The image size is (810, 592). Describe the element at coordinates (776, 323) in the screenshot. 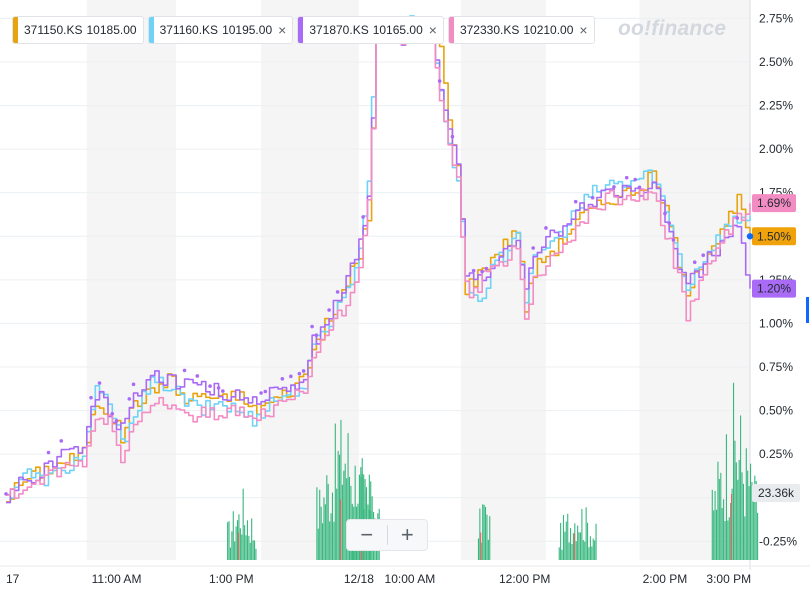

I see `y-tick-label: 1.00%` at that location.